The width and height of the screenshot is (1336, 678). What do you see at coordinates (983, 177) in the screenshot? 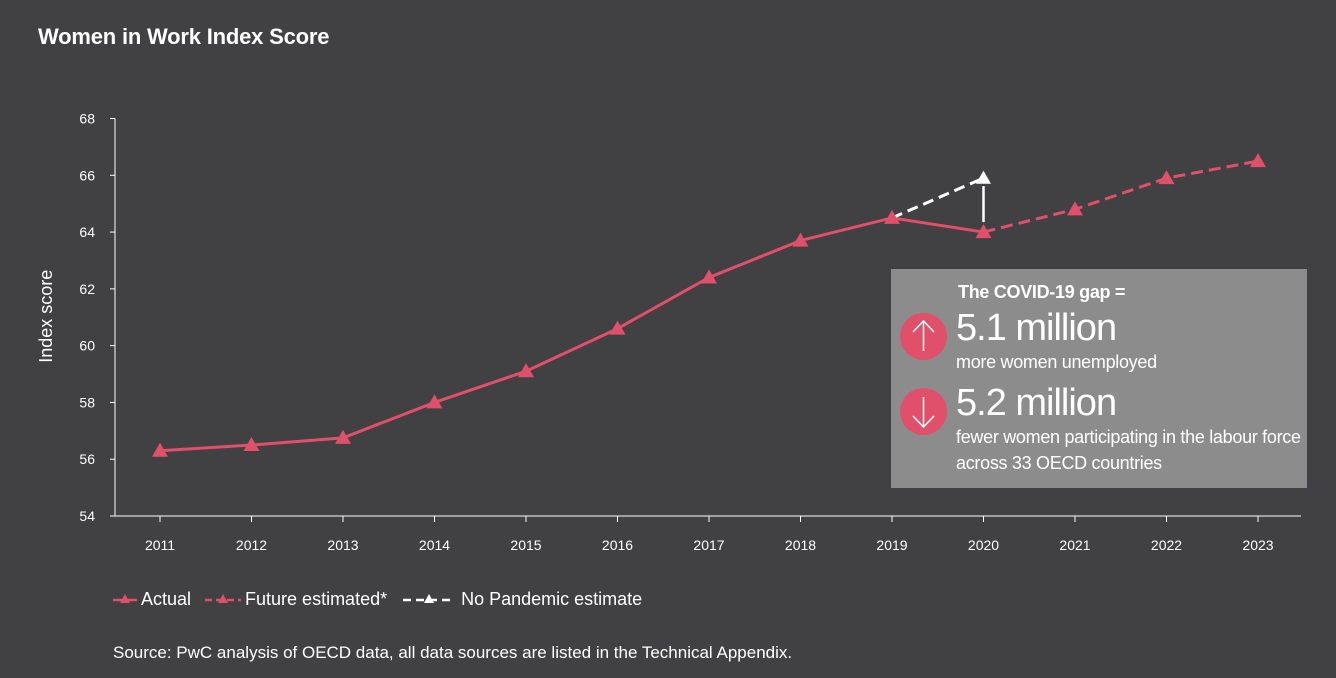
I see `marker-no-pandemic-2020` at bounding box center [983, 177].